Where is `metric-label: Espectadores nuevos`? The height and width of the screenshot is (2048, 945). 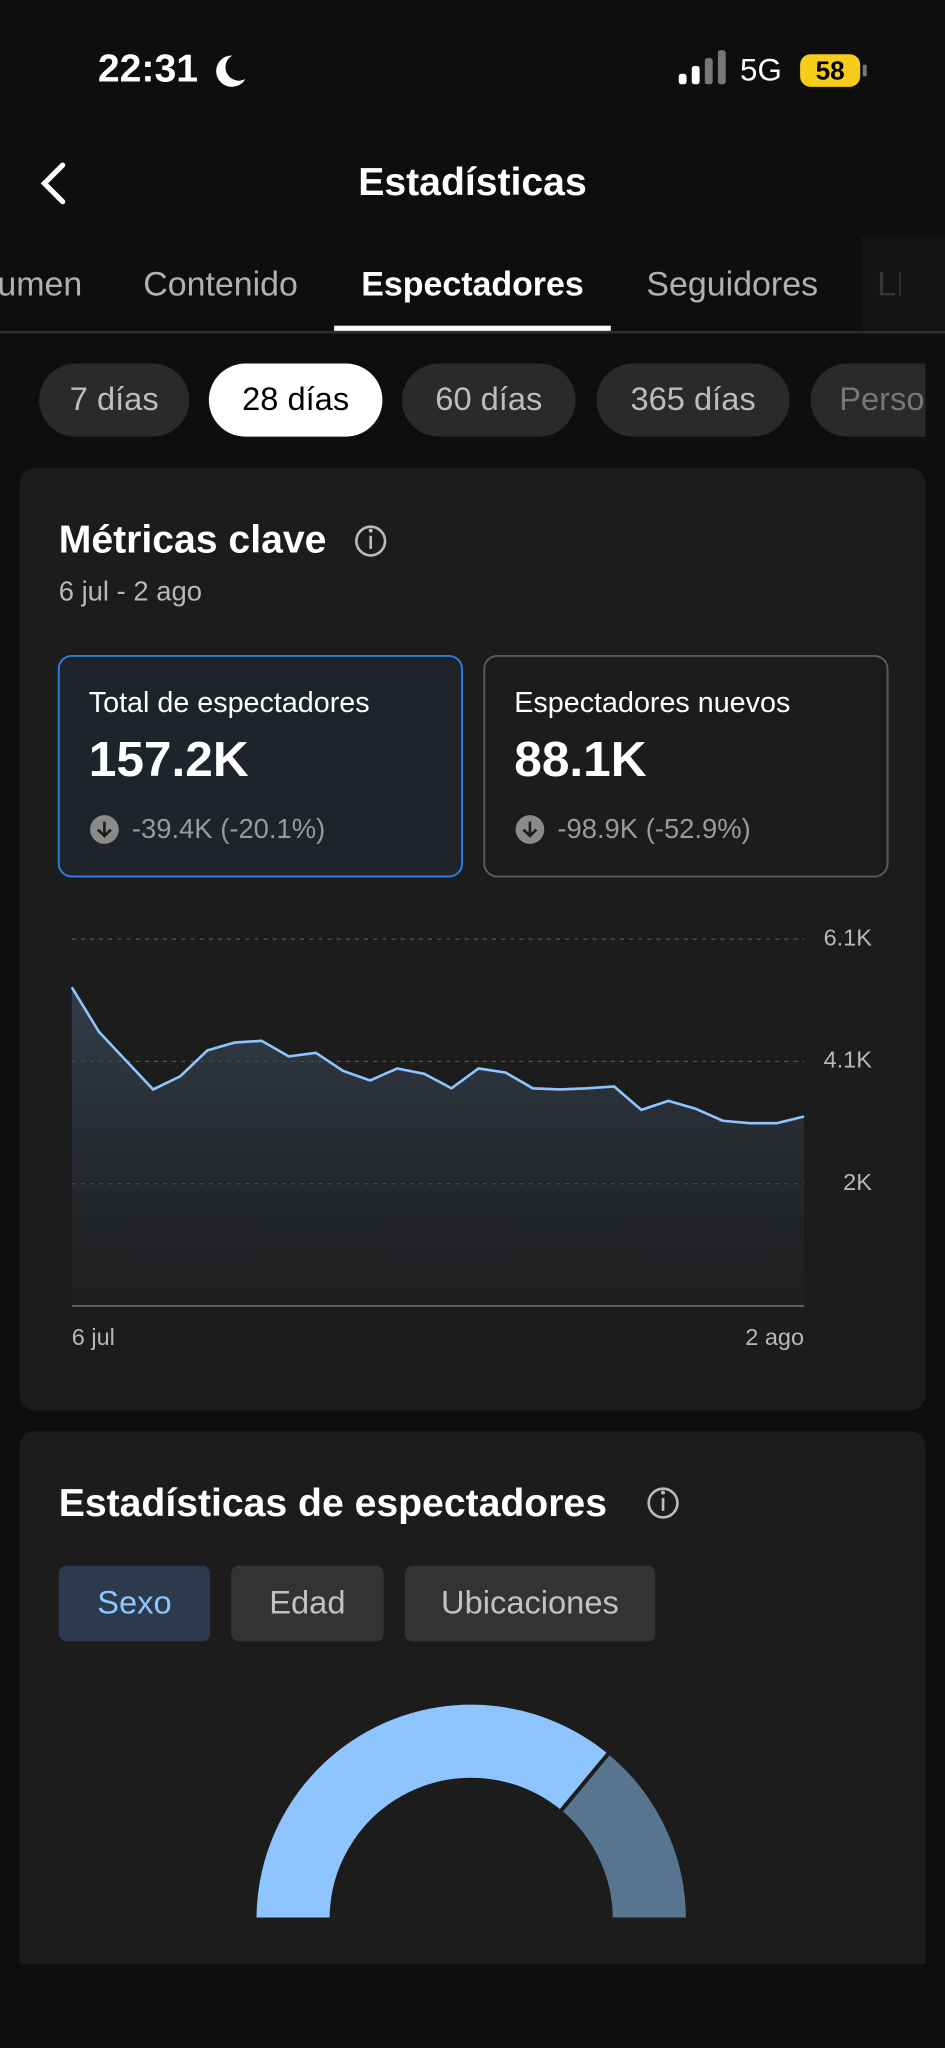
metric-label: Espectadores nuevos is located at coordinates (652, 703).